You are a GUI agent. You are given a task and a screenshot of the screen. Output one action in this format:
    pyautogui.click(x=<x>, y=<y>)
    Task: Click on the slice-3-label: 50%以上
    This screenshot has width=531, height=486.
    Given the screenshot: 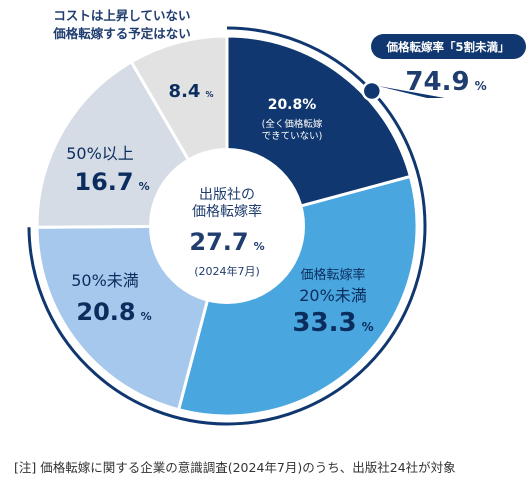 What is the action you would take?
    pyautogui.click(x=100, y=153)
    